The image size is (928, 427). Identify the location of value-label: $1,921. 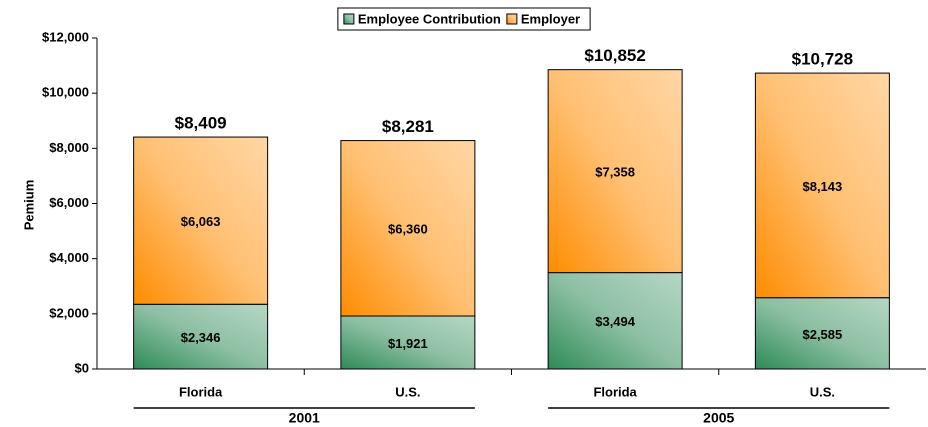
(408, 343).